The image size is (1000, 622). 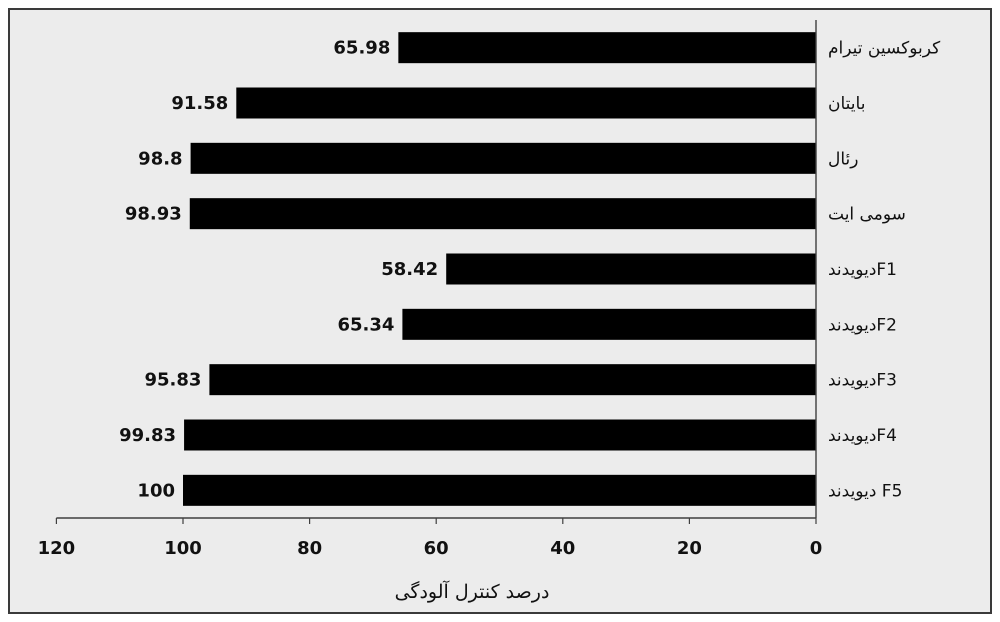 What do you see at coordinates (361, 48) in the screenshot?
I see `bar-value-label: 65.98` at bounding box center [361, 48].